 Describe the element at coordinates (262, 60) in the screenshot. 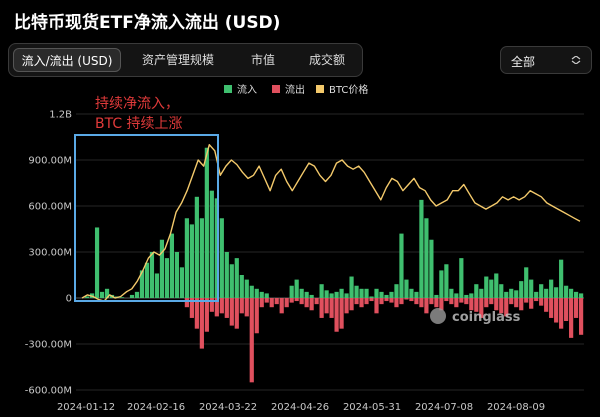

I see `tab-market-cap: 市值` at that location.